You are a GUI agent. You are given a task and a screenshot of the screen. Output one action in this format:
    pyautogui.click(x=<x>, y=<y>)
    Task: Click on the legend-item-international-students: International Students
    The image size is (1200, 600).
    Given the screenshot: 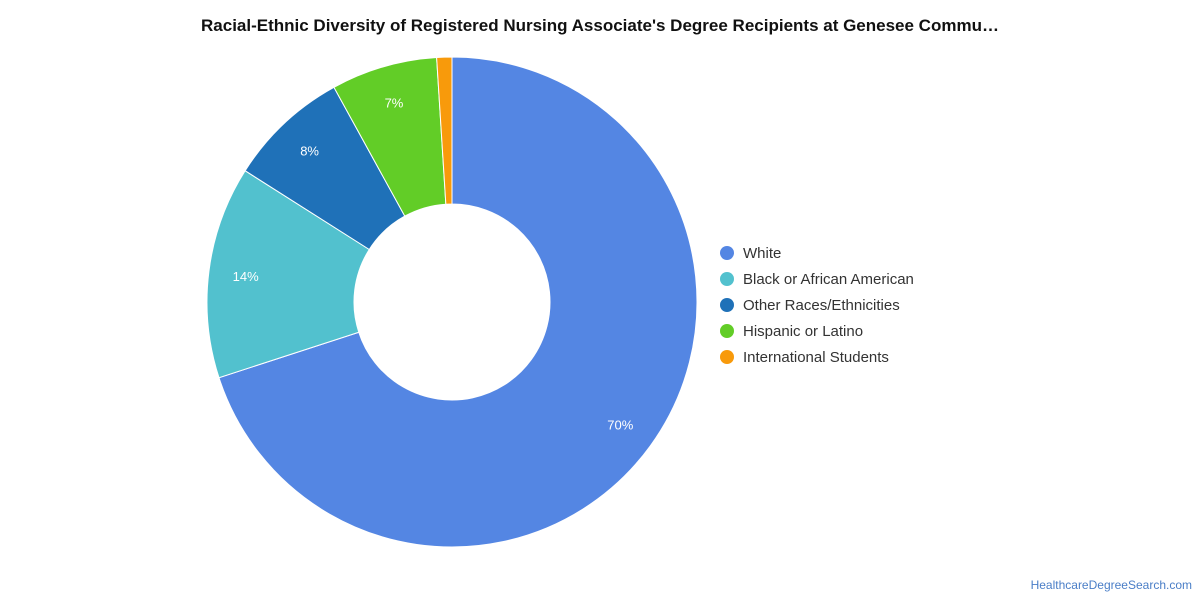 What is the action you would take?
    pyautogui.click(x=817, y=357)
    